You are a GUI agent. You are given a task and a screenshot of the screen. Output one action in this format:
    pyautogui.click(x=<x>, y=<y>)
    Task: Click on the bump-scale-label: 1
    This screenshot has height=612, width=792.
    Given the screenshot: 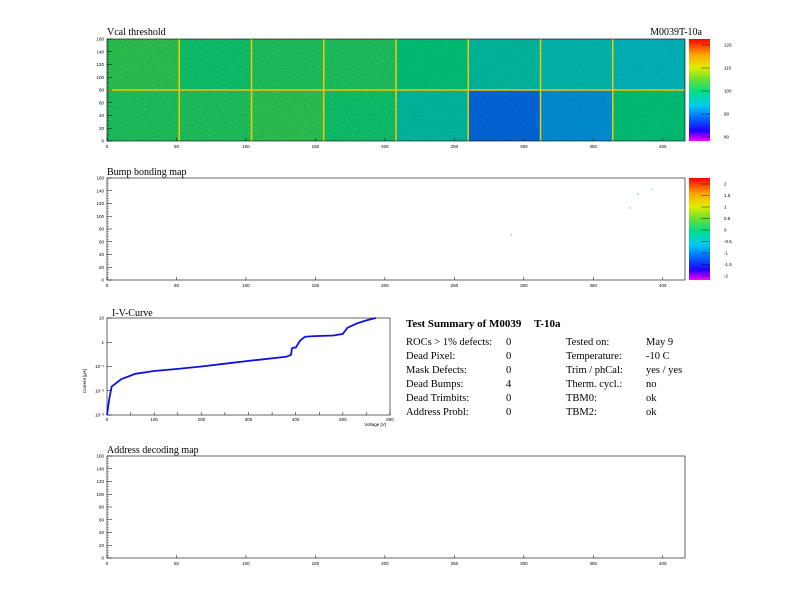 What is the action you would take?
    pyautogui.click(x=725, y=207)
    